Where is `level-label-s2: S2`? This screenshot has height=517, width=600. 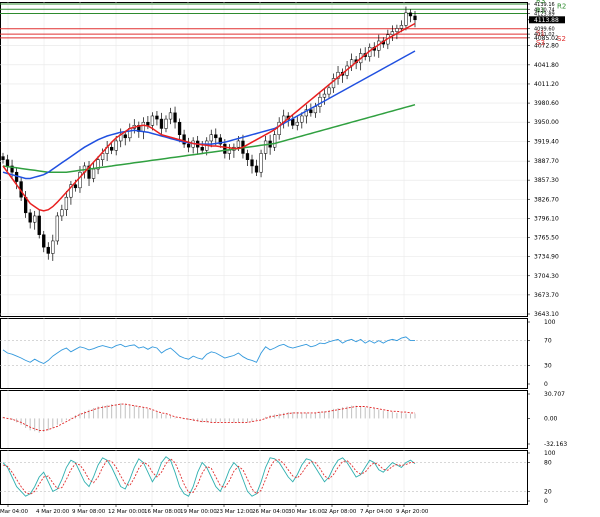
level-label-s2: S2 is located at coordinates (561, 39).